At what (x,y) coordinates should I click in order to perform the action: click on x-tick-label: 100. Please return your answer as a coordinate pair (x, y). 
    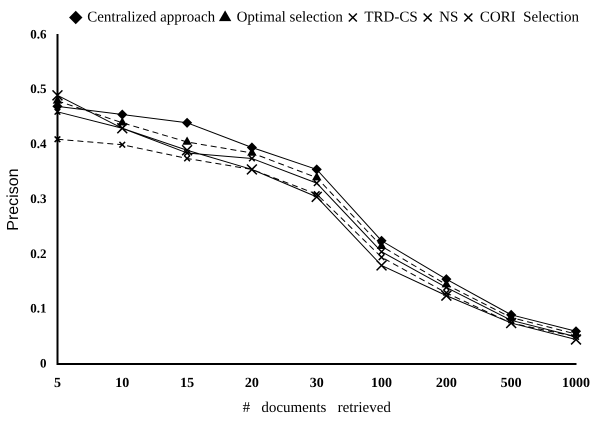
    Looking at the image, I should click on (381, 384).